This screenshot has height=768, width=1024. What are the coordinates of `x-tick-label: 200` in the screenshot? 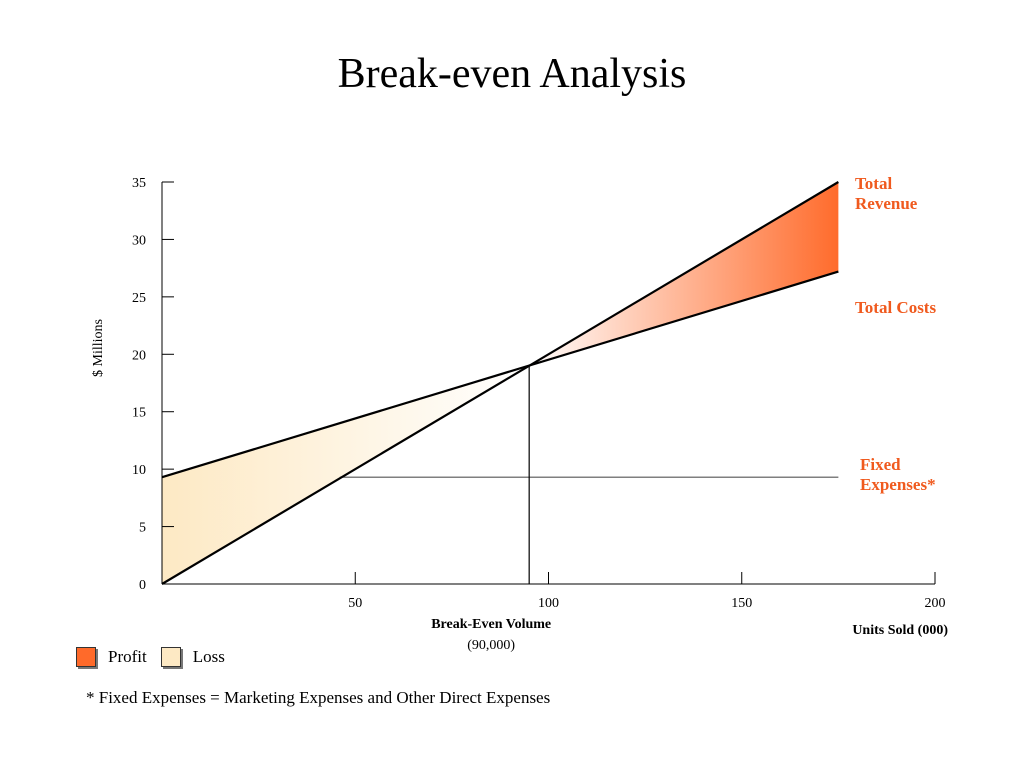 It's located at (935, 603).